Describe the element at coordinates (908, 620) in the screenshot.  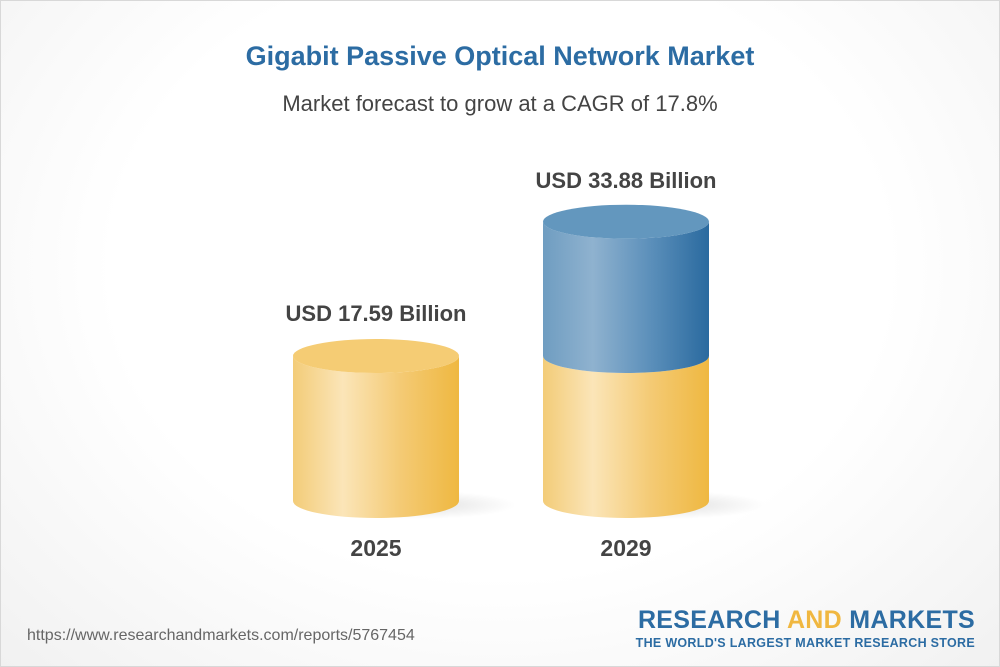
I see `logo-text-3: MARKETS` at that location.